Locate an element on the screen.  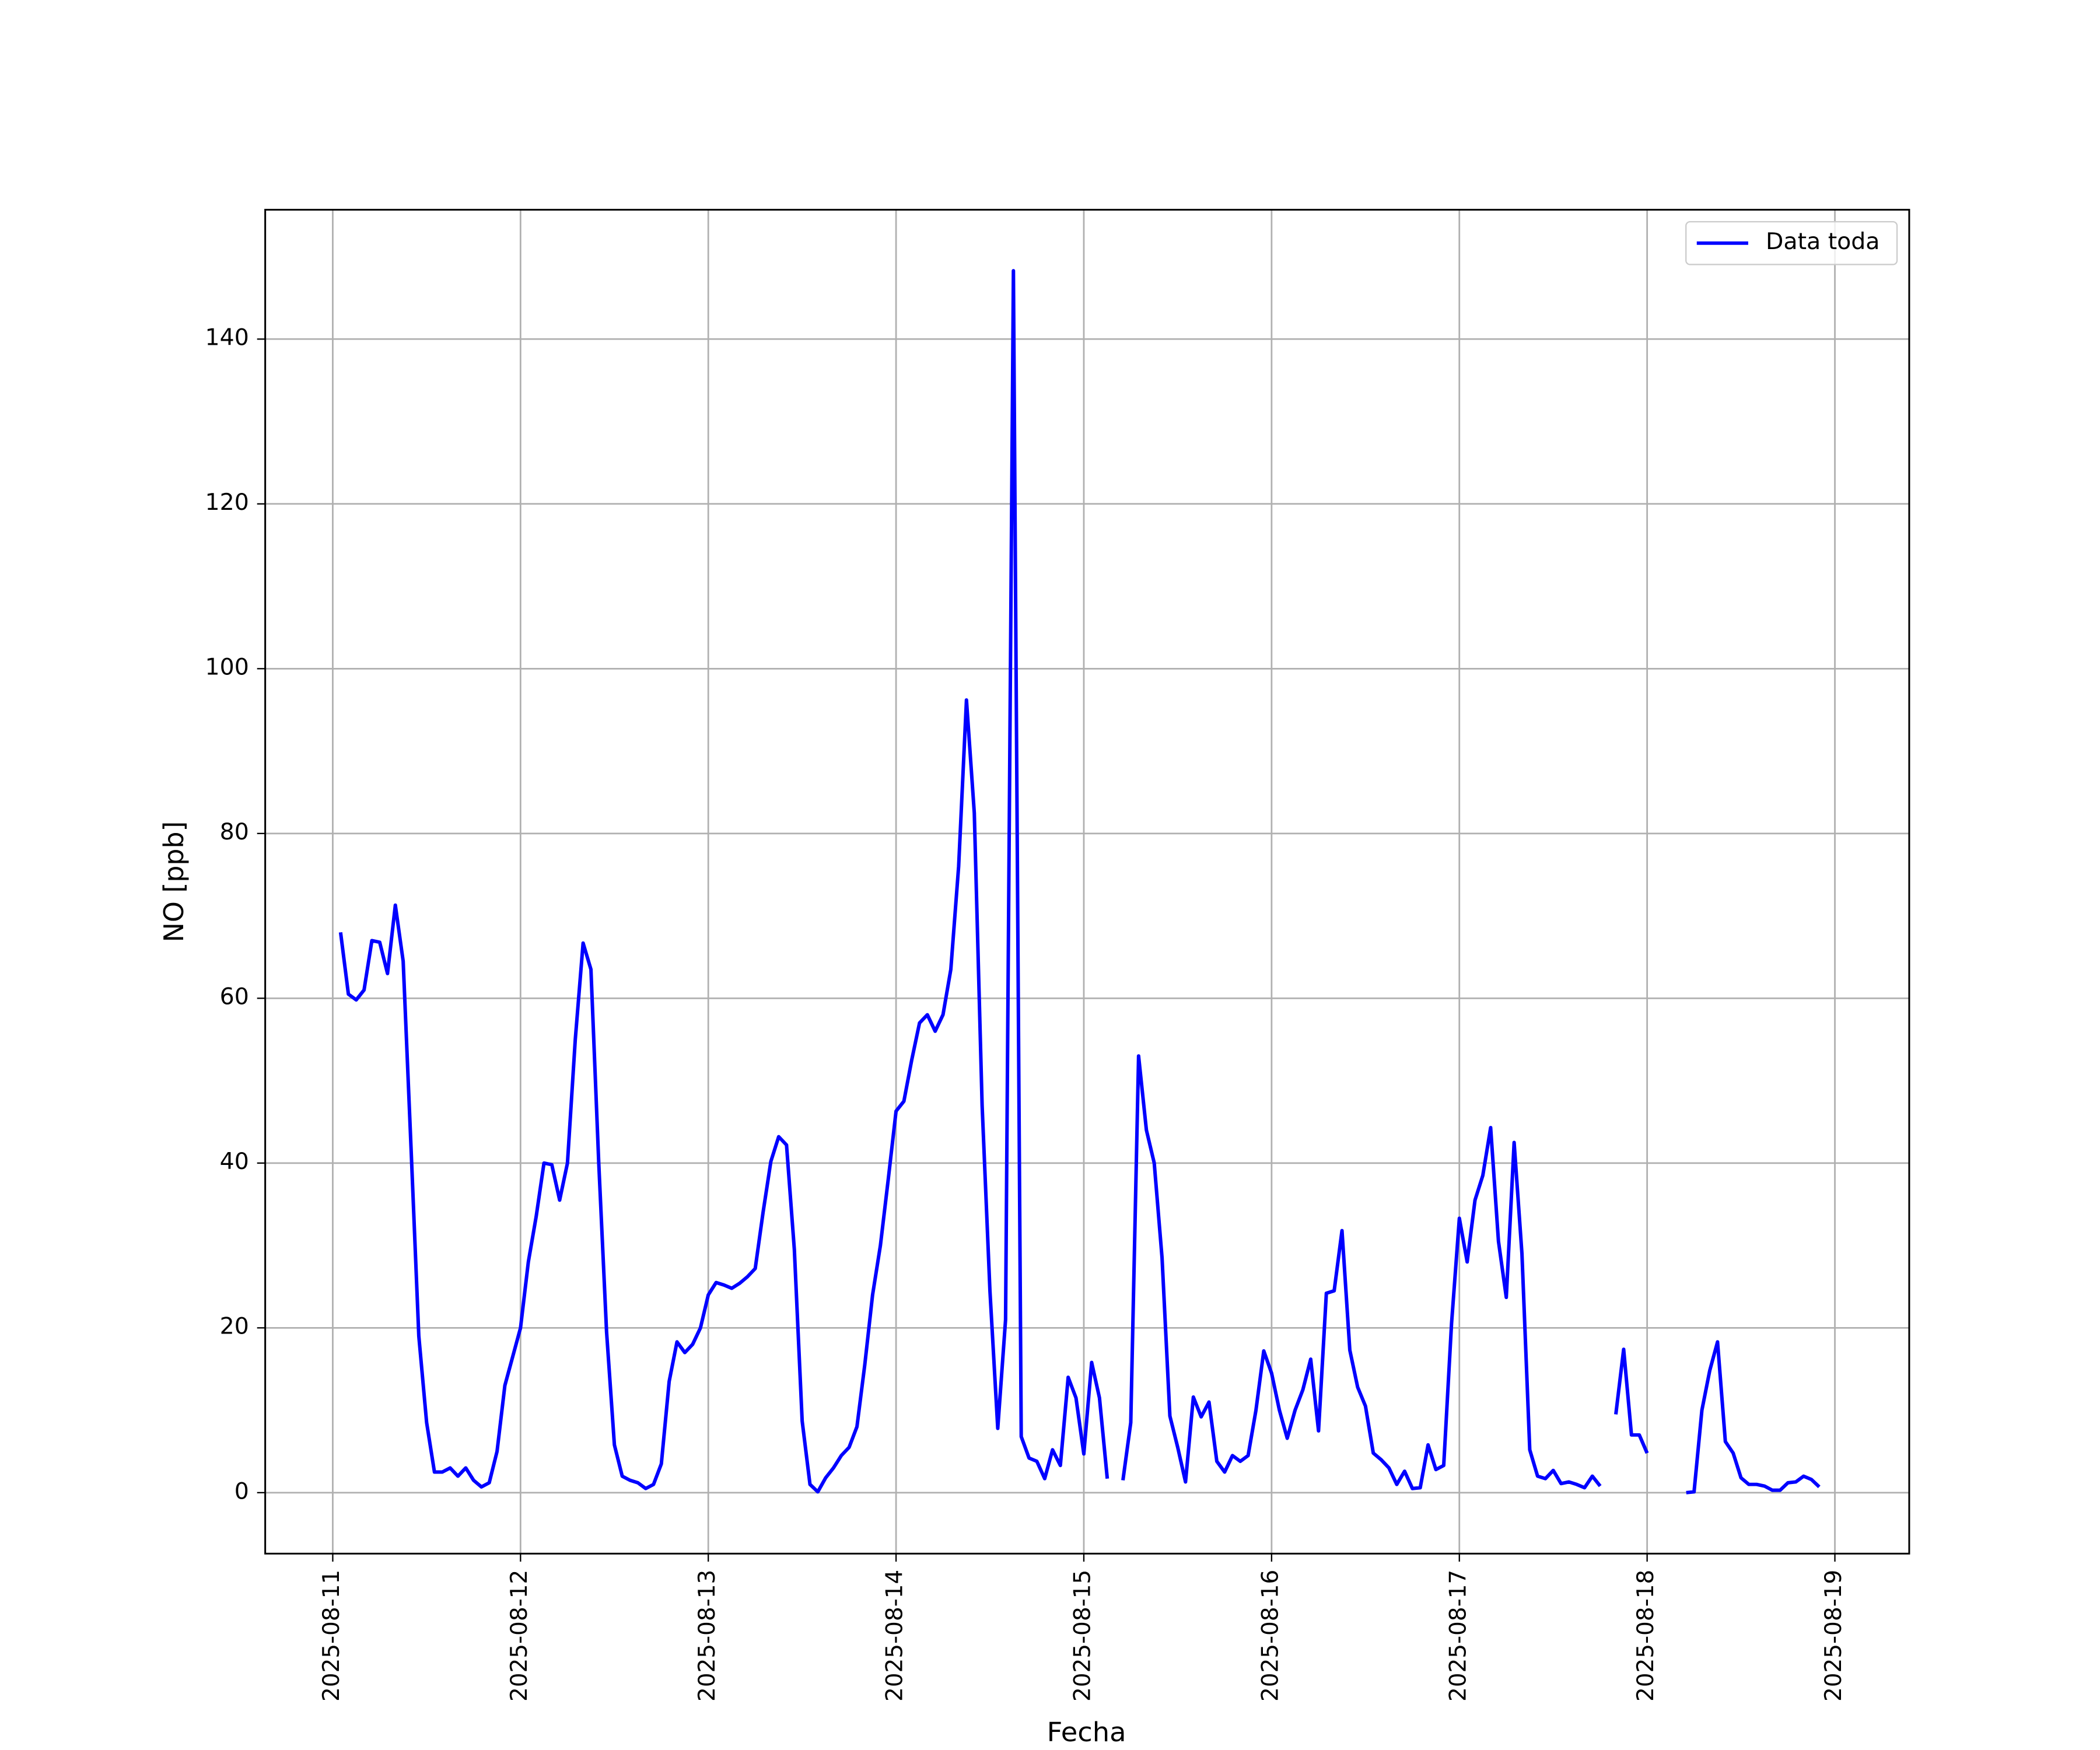
y-tick-label: 120 is located at coordinates (227, 502).